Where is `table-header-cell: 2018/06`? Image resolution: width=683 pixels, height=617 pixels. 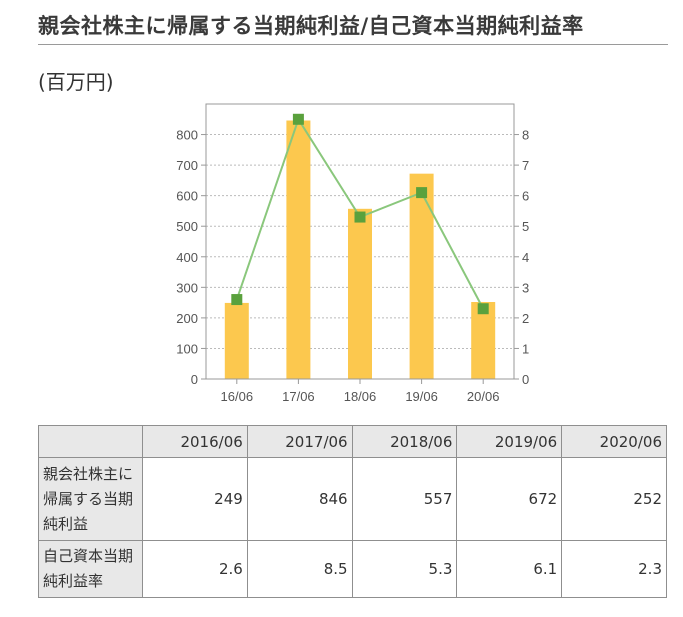 table-header-cell: 2018/06 is located at coordinates (404, 441).